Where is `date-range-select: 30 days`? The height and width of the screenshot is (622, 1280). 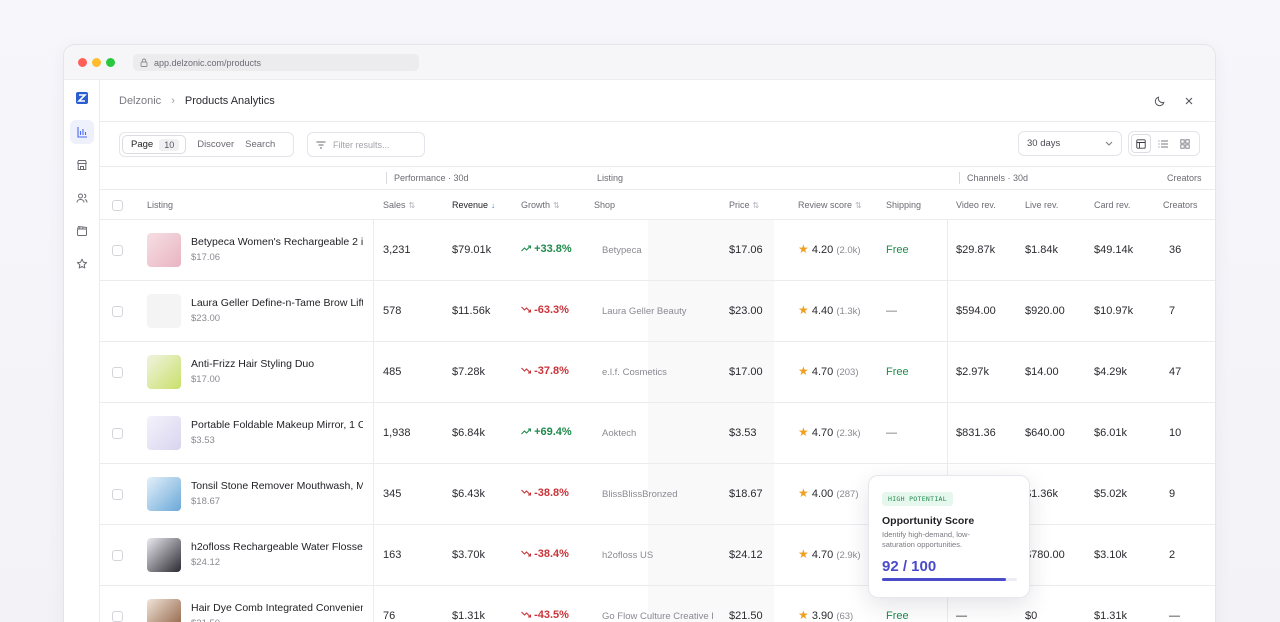 date-range-select: 30 days is located at coordinates (1070, 143).